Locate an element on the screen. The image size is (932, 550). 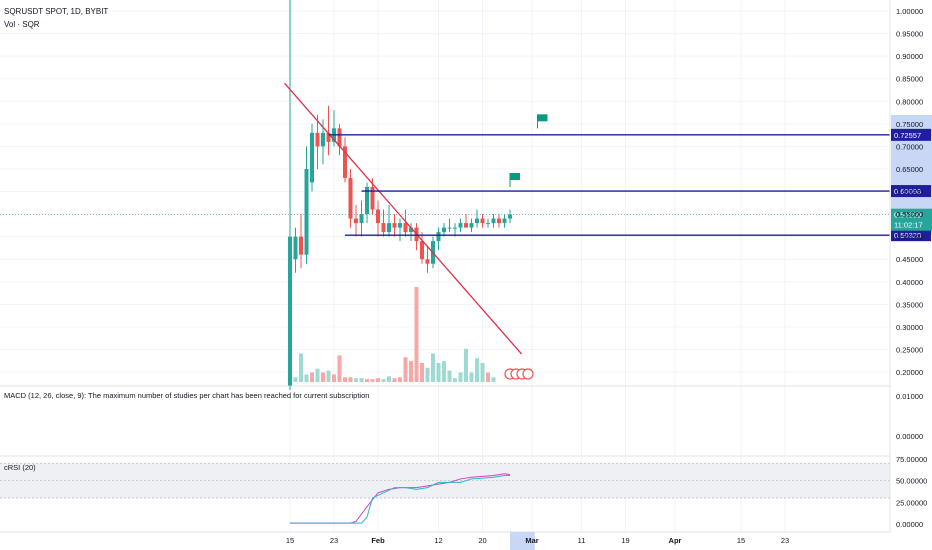
price-tick: 0.55000 is located at coordinates (909, 214).